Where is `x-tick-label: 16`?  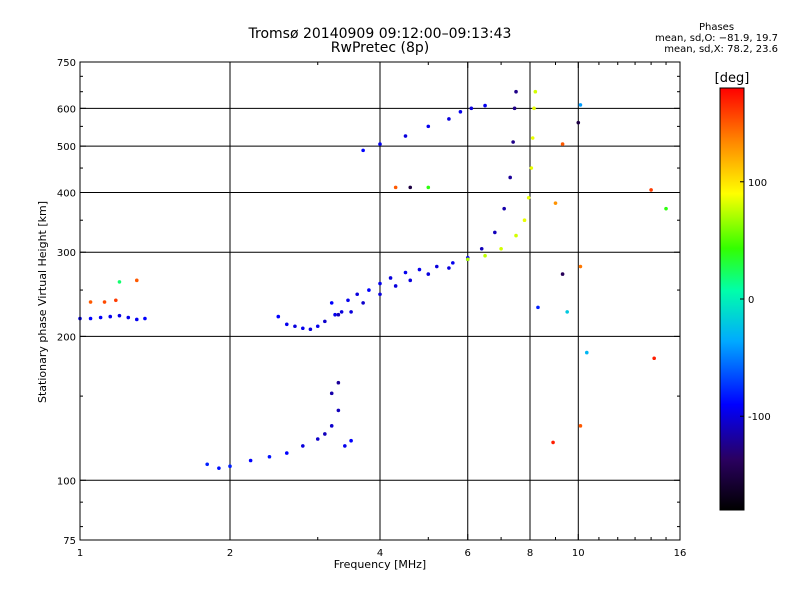
x-tick-label: 16 is located at coordinates (680, 553).